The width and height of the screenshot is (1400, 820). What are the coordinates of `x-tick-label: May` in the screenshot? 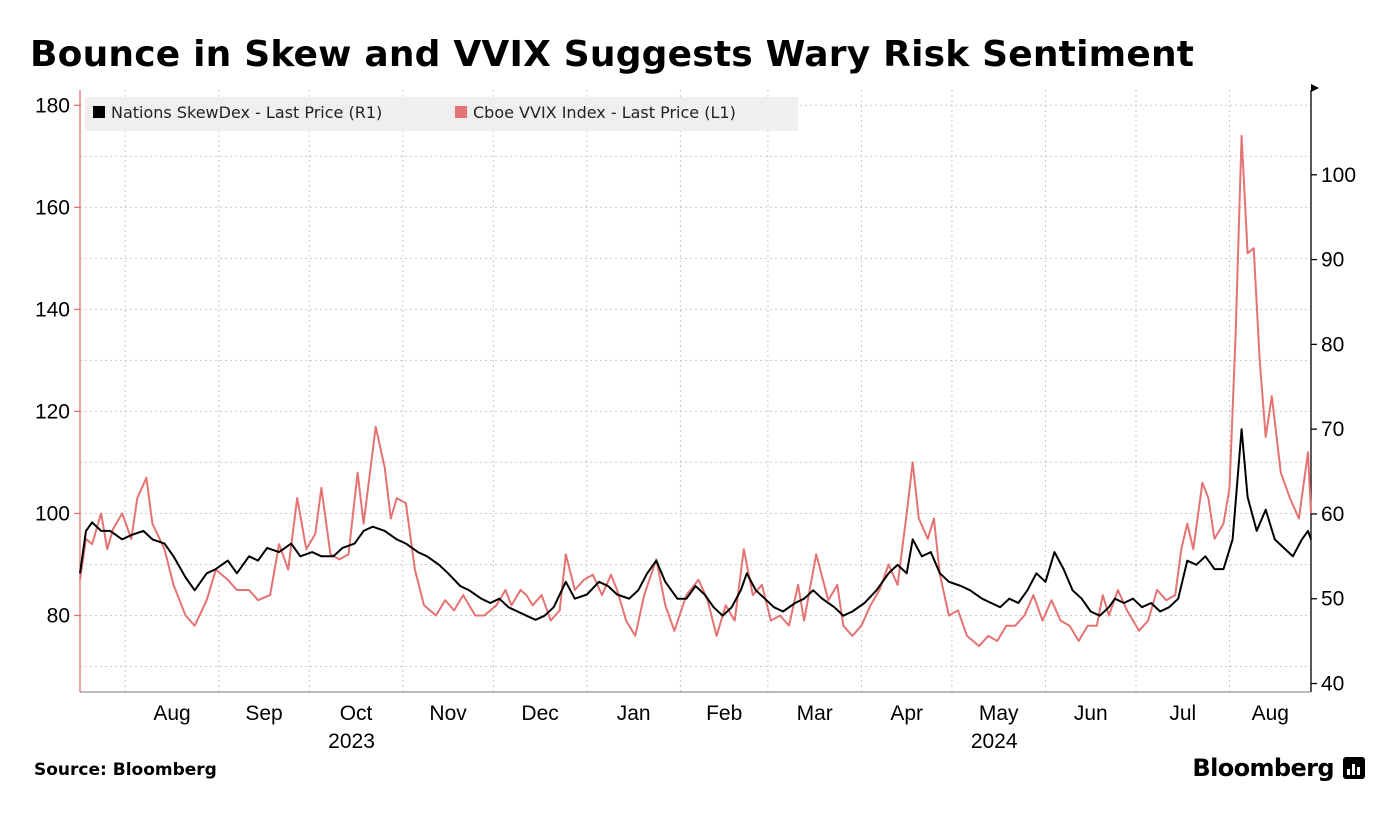 It's located at (999, 713).